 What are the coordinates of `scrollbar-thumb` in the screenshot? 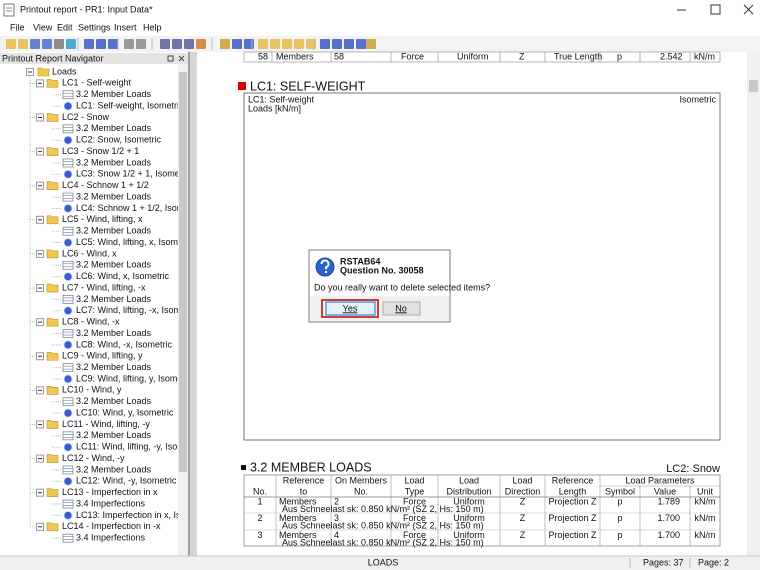 It's located at (183, 272).